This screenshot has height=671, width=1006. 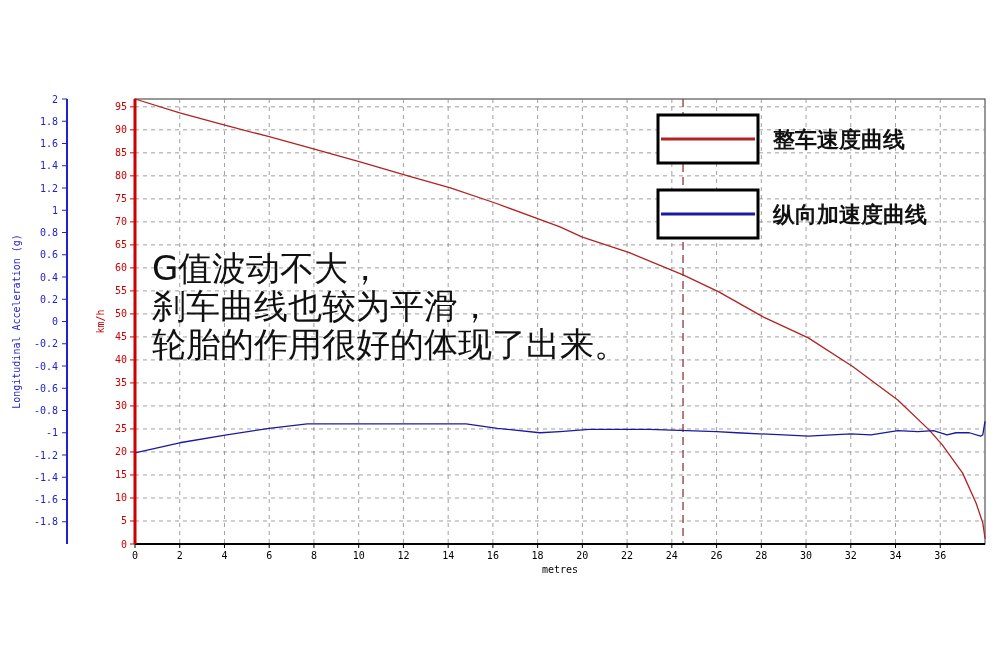 What do you see at coordinates (48, 121) in the screenshot?
I see `y2-tick-label: 1.8` at bounding box center [48, 121].